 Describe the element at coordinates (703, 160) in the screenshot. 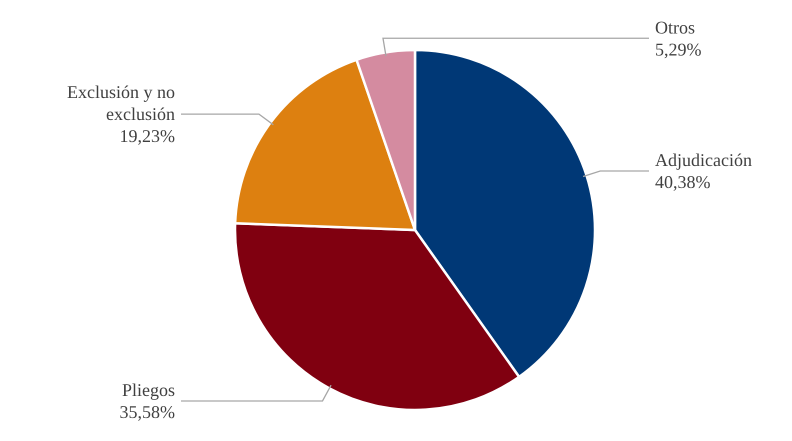

I see `slice-label: Adjudicación` at that location.